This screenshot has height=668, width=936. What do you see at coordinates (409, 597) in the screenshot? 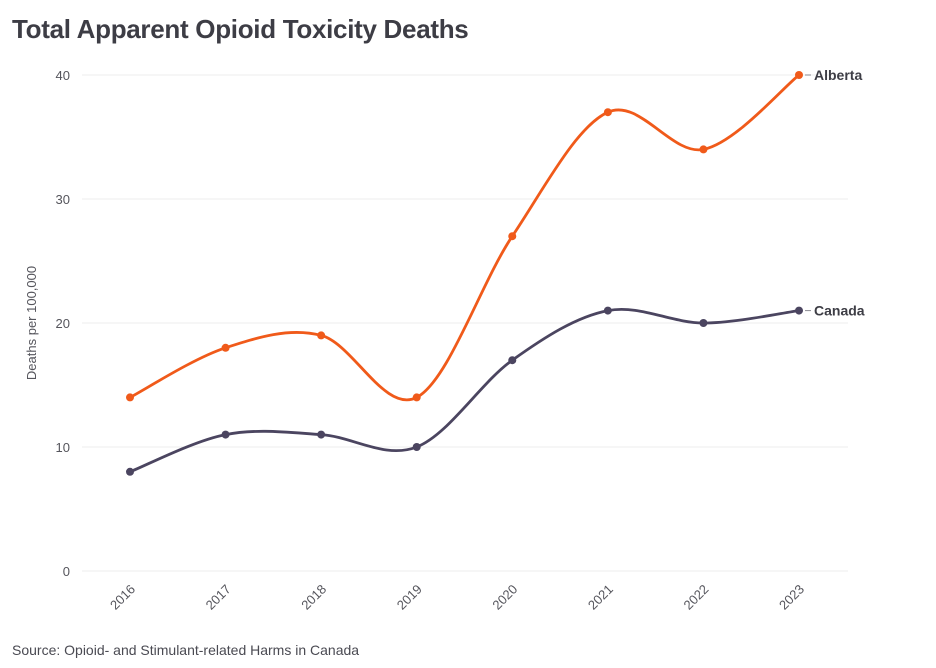
I see `x-tick-label: 2019` at bounding box center [409, 597].